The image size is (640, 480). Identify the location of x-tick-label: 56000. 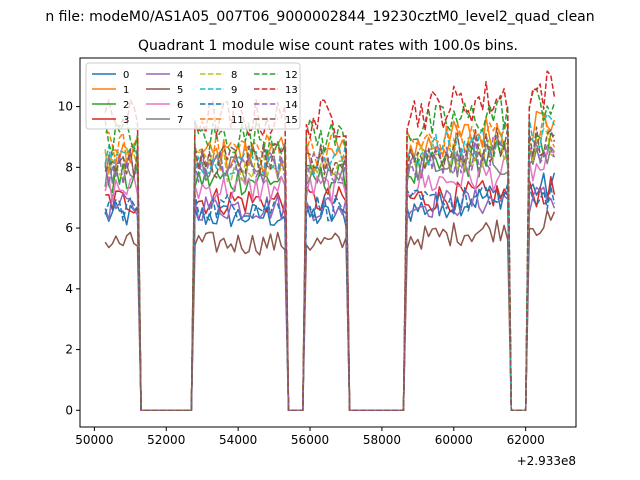
(310, 440).